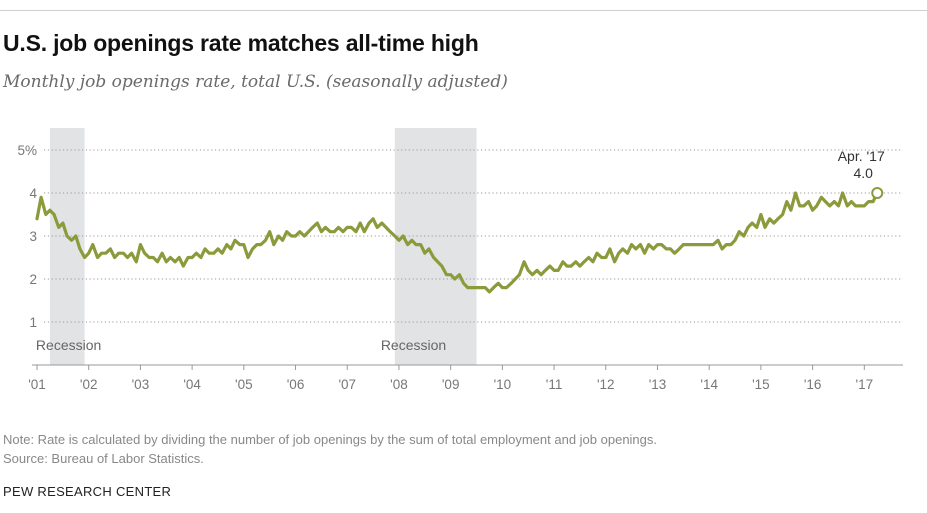  I want to click on x-tick-label: '11, so click(554, 384).